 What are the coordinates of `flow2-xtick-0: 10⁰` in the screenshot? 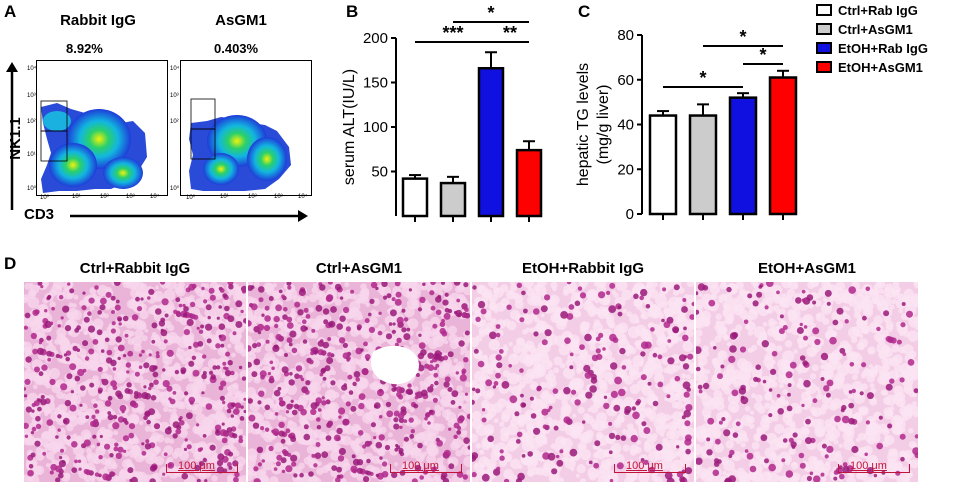 It's located at (191, 198).